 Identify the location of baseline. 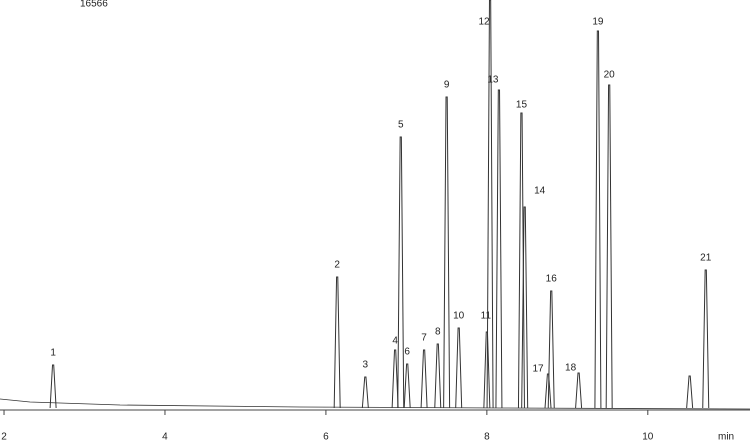
(375, 404).